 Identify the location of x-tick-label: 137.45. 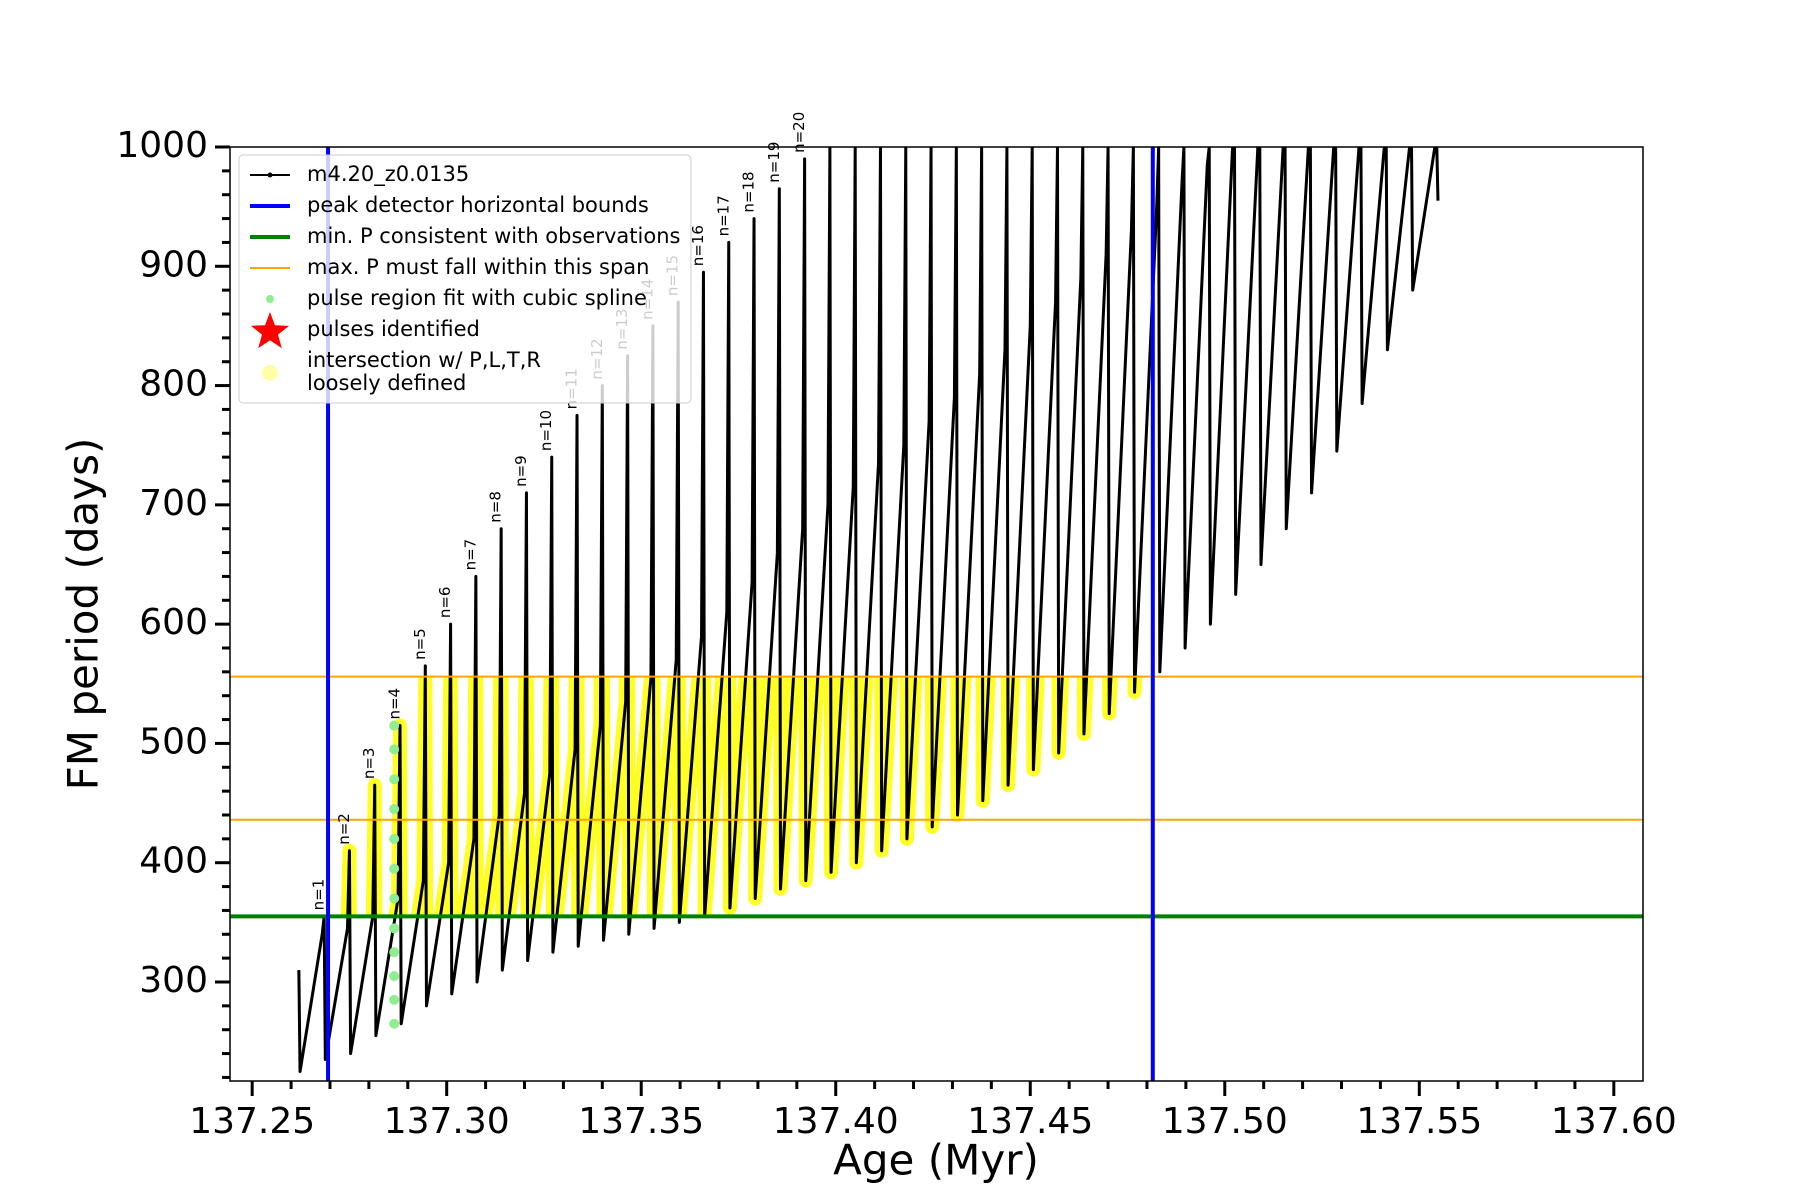
(1030, 1121).